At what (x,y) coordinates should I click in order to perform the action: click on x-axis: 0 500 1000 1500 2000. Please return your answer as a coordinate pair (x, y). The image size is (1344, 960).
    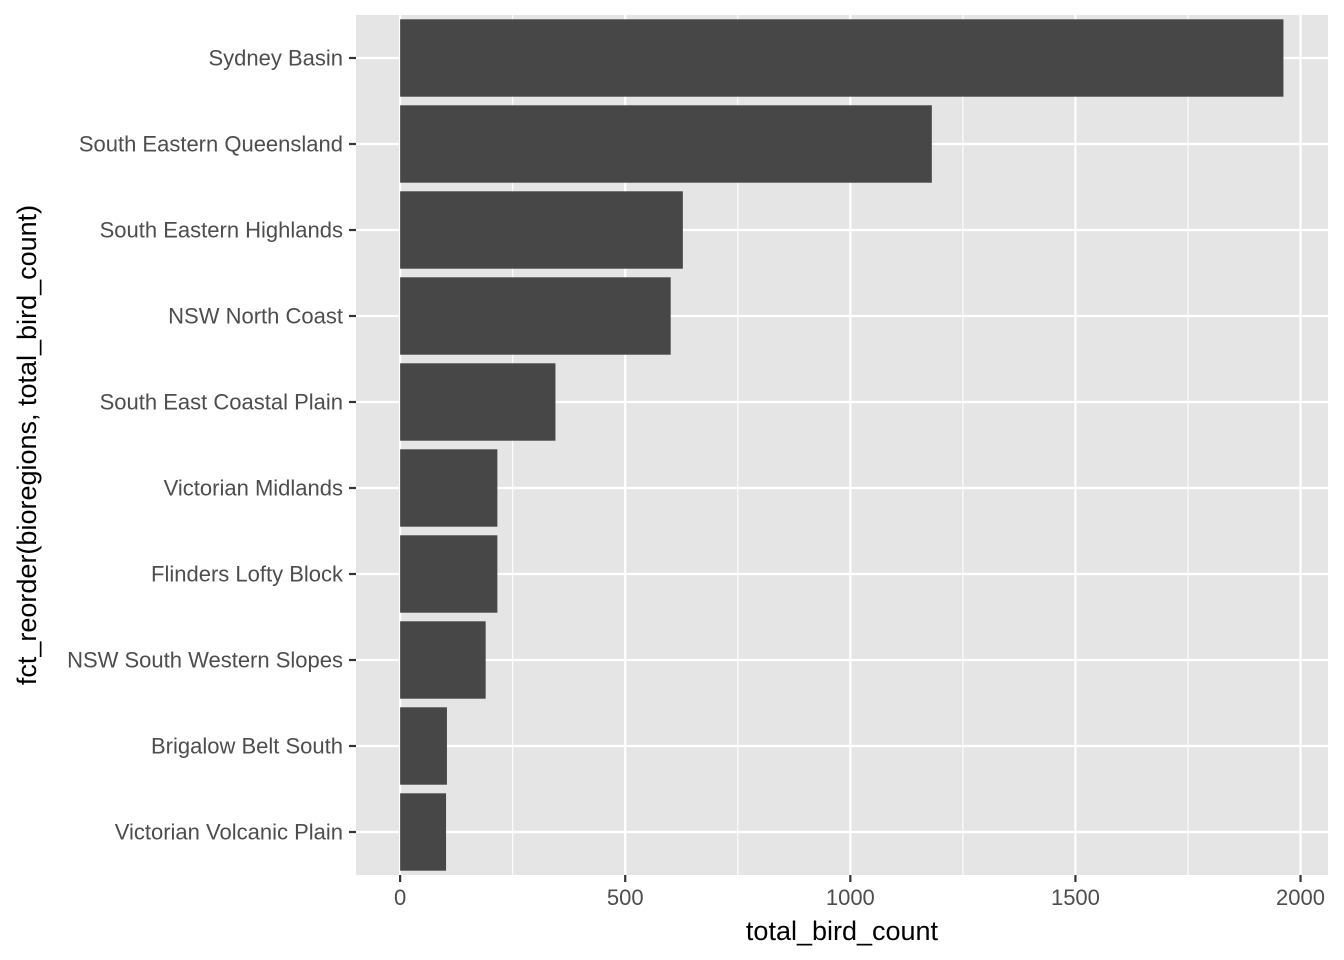
    Looking at the image, I should click on (859, 892).